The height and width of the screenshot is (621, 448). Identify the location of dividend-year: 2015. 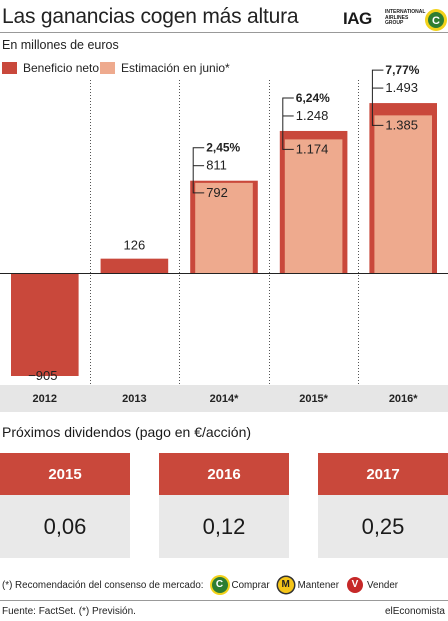
(65, 474).